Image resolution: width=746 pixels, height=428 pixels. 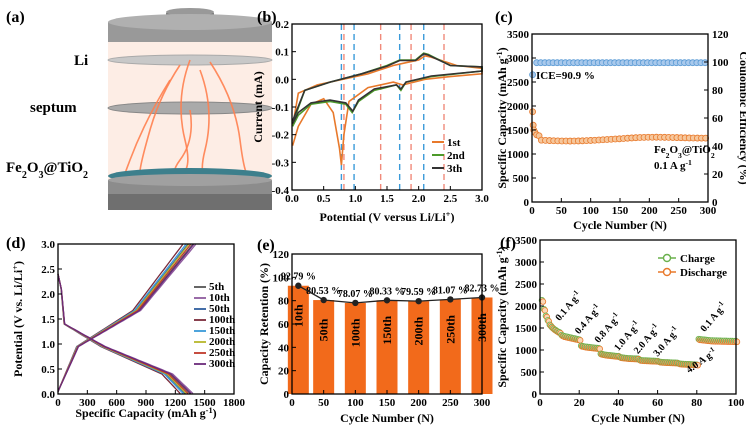 What do you see at coordinates (324, 403) in the screenshot?
I see `retention-xtick-label: 50` at bounding box center [324, 403].